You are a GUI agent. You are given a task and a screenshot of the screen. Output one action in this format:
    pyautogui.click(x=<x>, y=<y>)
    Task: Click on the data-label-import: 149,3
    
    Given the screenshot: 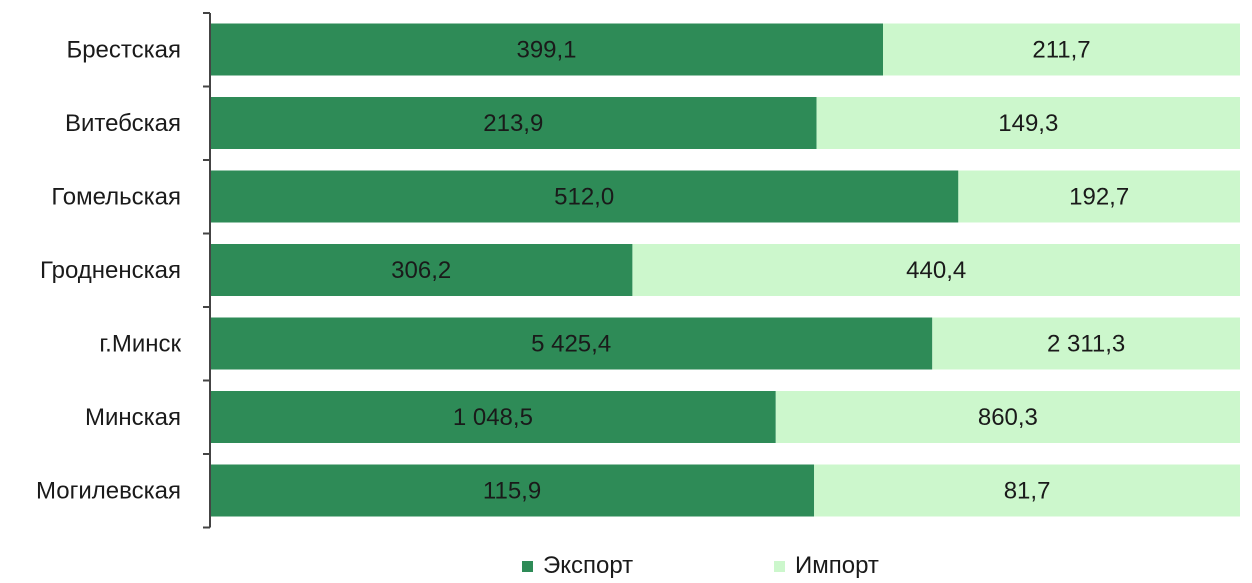 What is the action you would take?
    pyautogui.click(x=1028, y=123)
    